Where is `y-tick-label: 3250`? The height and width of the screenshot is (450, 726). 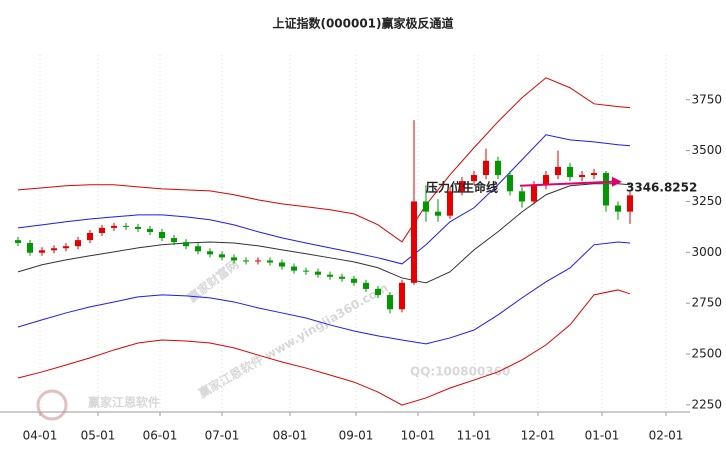
y-tick-label: 3250 is located at coordinates (706, 201).